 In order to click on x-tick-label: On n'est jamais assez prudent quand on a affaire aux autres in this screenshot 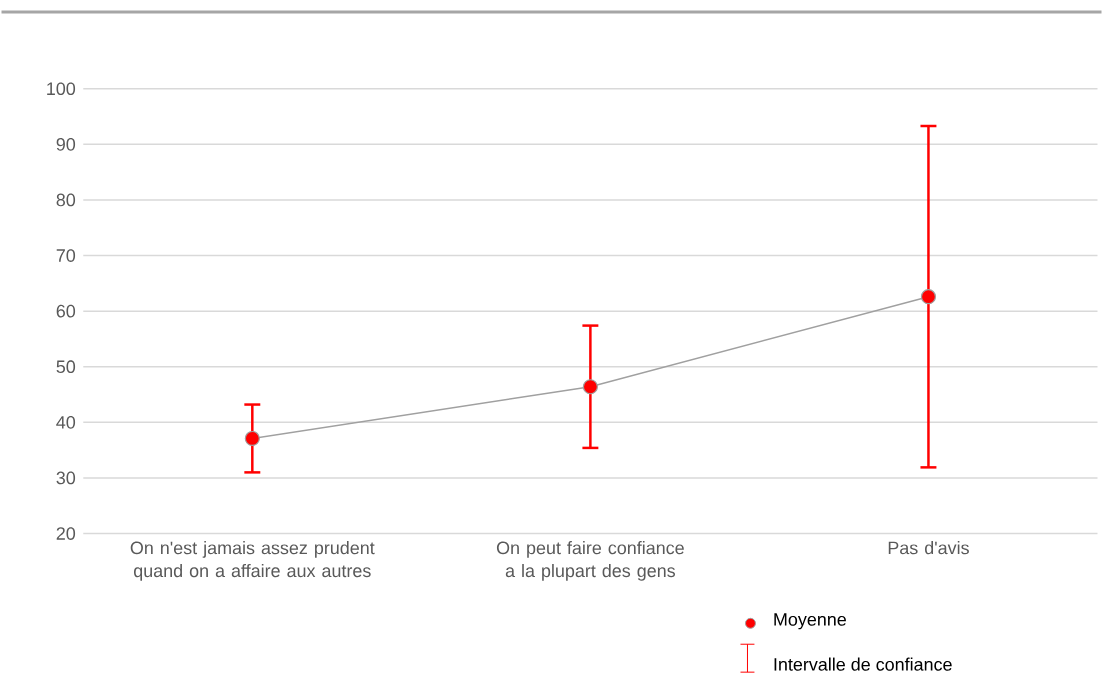, I will do `click(252, 560)`.